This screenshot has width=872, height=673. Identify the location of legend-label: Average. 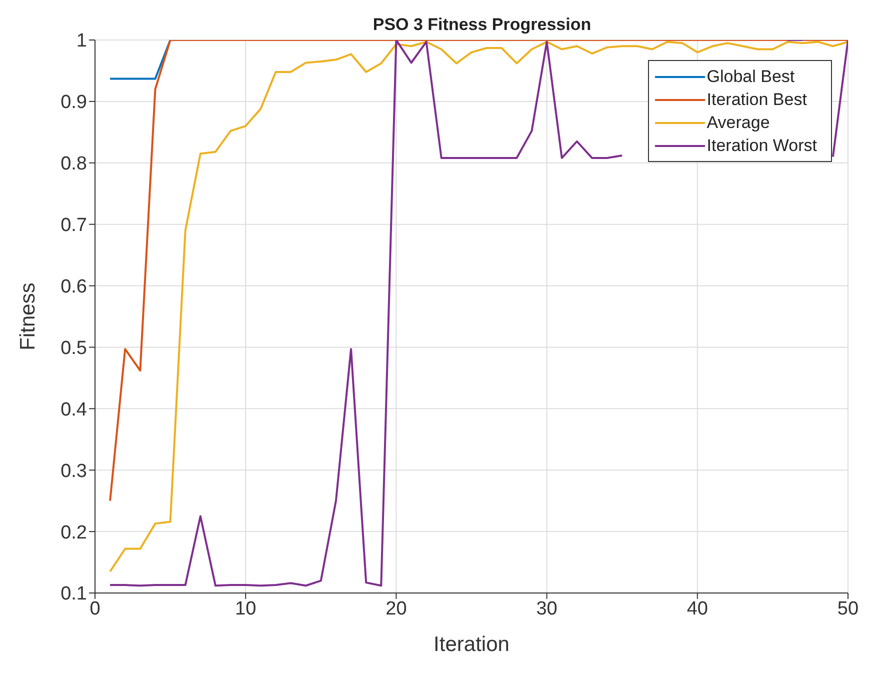
(738, 123).